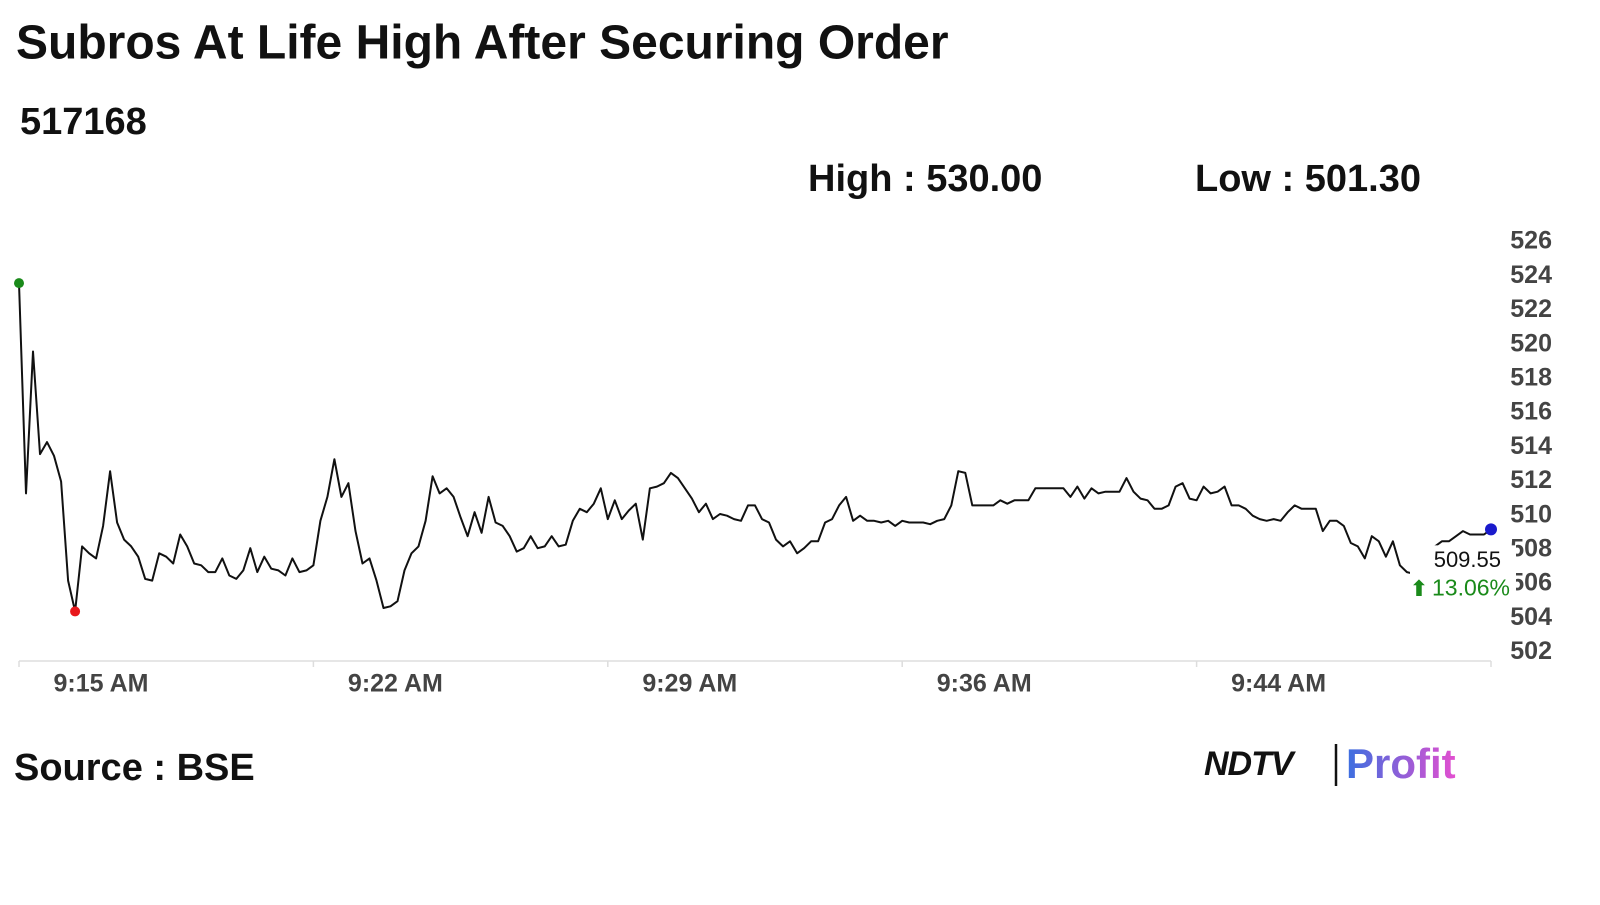  I want to click on stock-code: 517168, so click(83, 122).